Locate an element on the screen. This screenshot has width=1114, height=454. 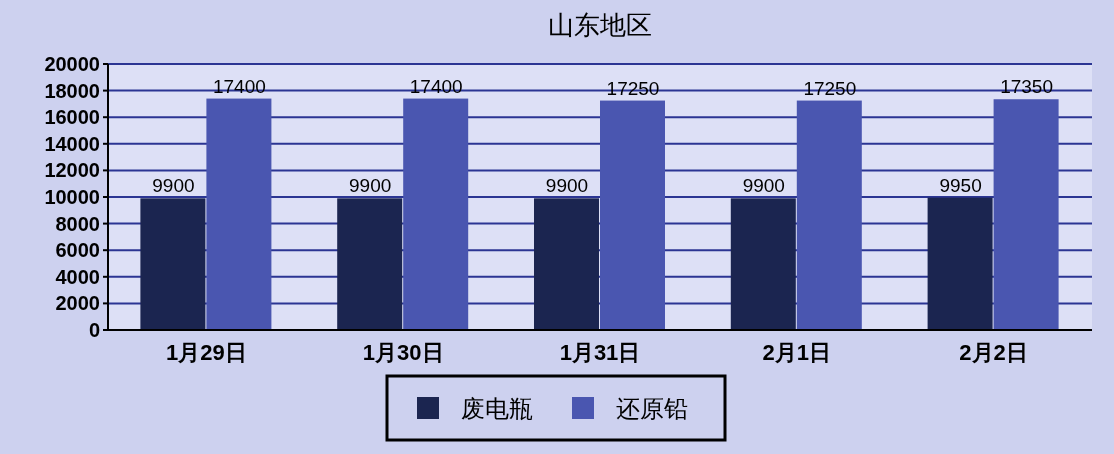
x-tick-label: 2月1日 is located at coordinates (797, 352).